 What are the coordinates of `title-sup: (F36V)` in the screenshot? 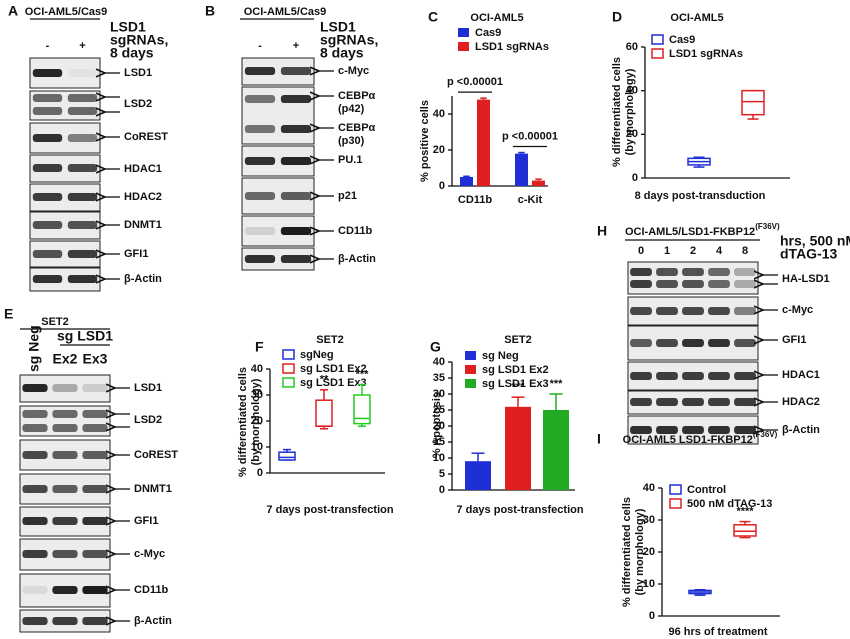 It's located at (765, 434).